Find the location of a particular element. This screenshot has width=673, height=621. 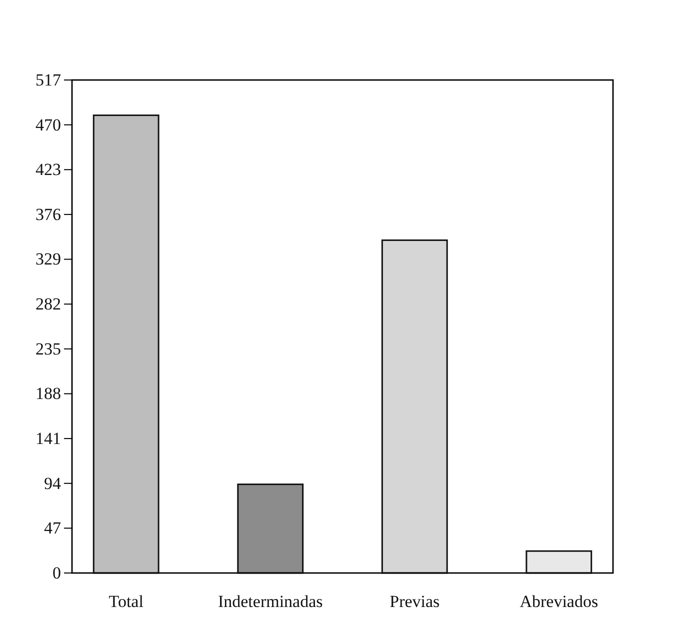

y-tick-label: 423 is located at coordinates (48, 170).